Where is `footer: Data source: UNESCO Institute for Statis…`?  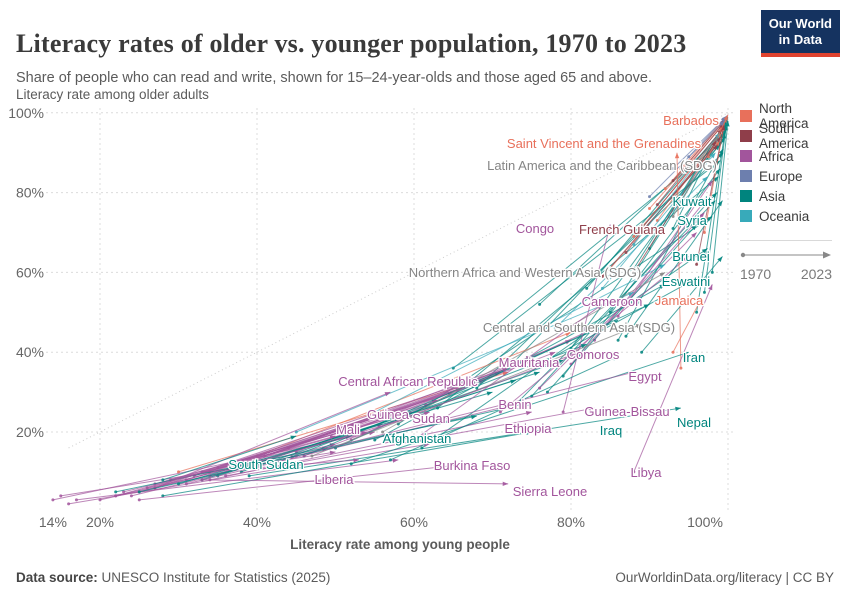 footer: Data source: UNESCO Institute for Statis… is located at coordinates (425, 577).